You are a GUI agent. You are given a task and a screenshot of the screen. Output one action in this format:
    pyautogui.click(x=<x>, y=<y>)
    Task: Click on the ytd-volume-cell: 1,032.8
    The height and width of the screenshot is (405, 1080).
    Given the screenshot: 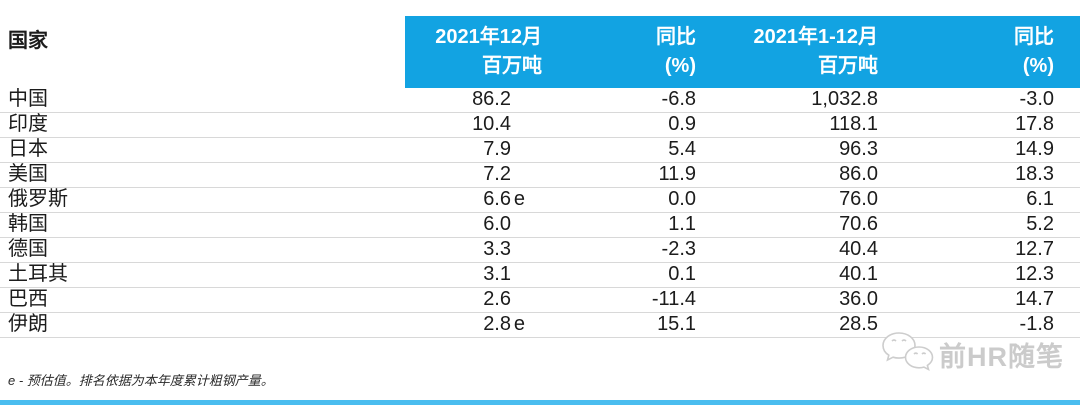 What is the action you would take?
    pyautogui.click(x=844, y=99)
    